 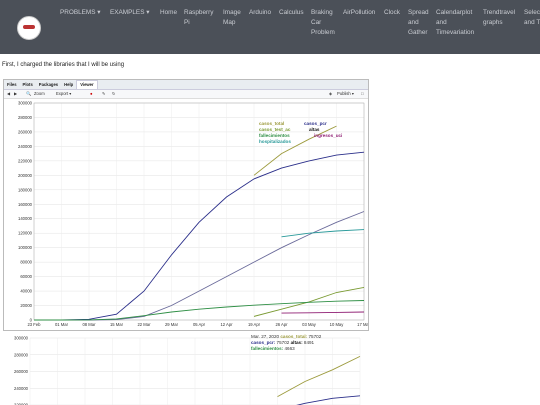 I want to click on x-tick-label: 10 May, so click(x=337, y=324).